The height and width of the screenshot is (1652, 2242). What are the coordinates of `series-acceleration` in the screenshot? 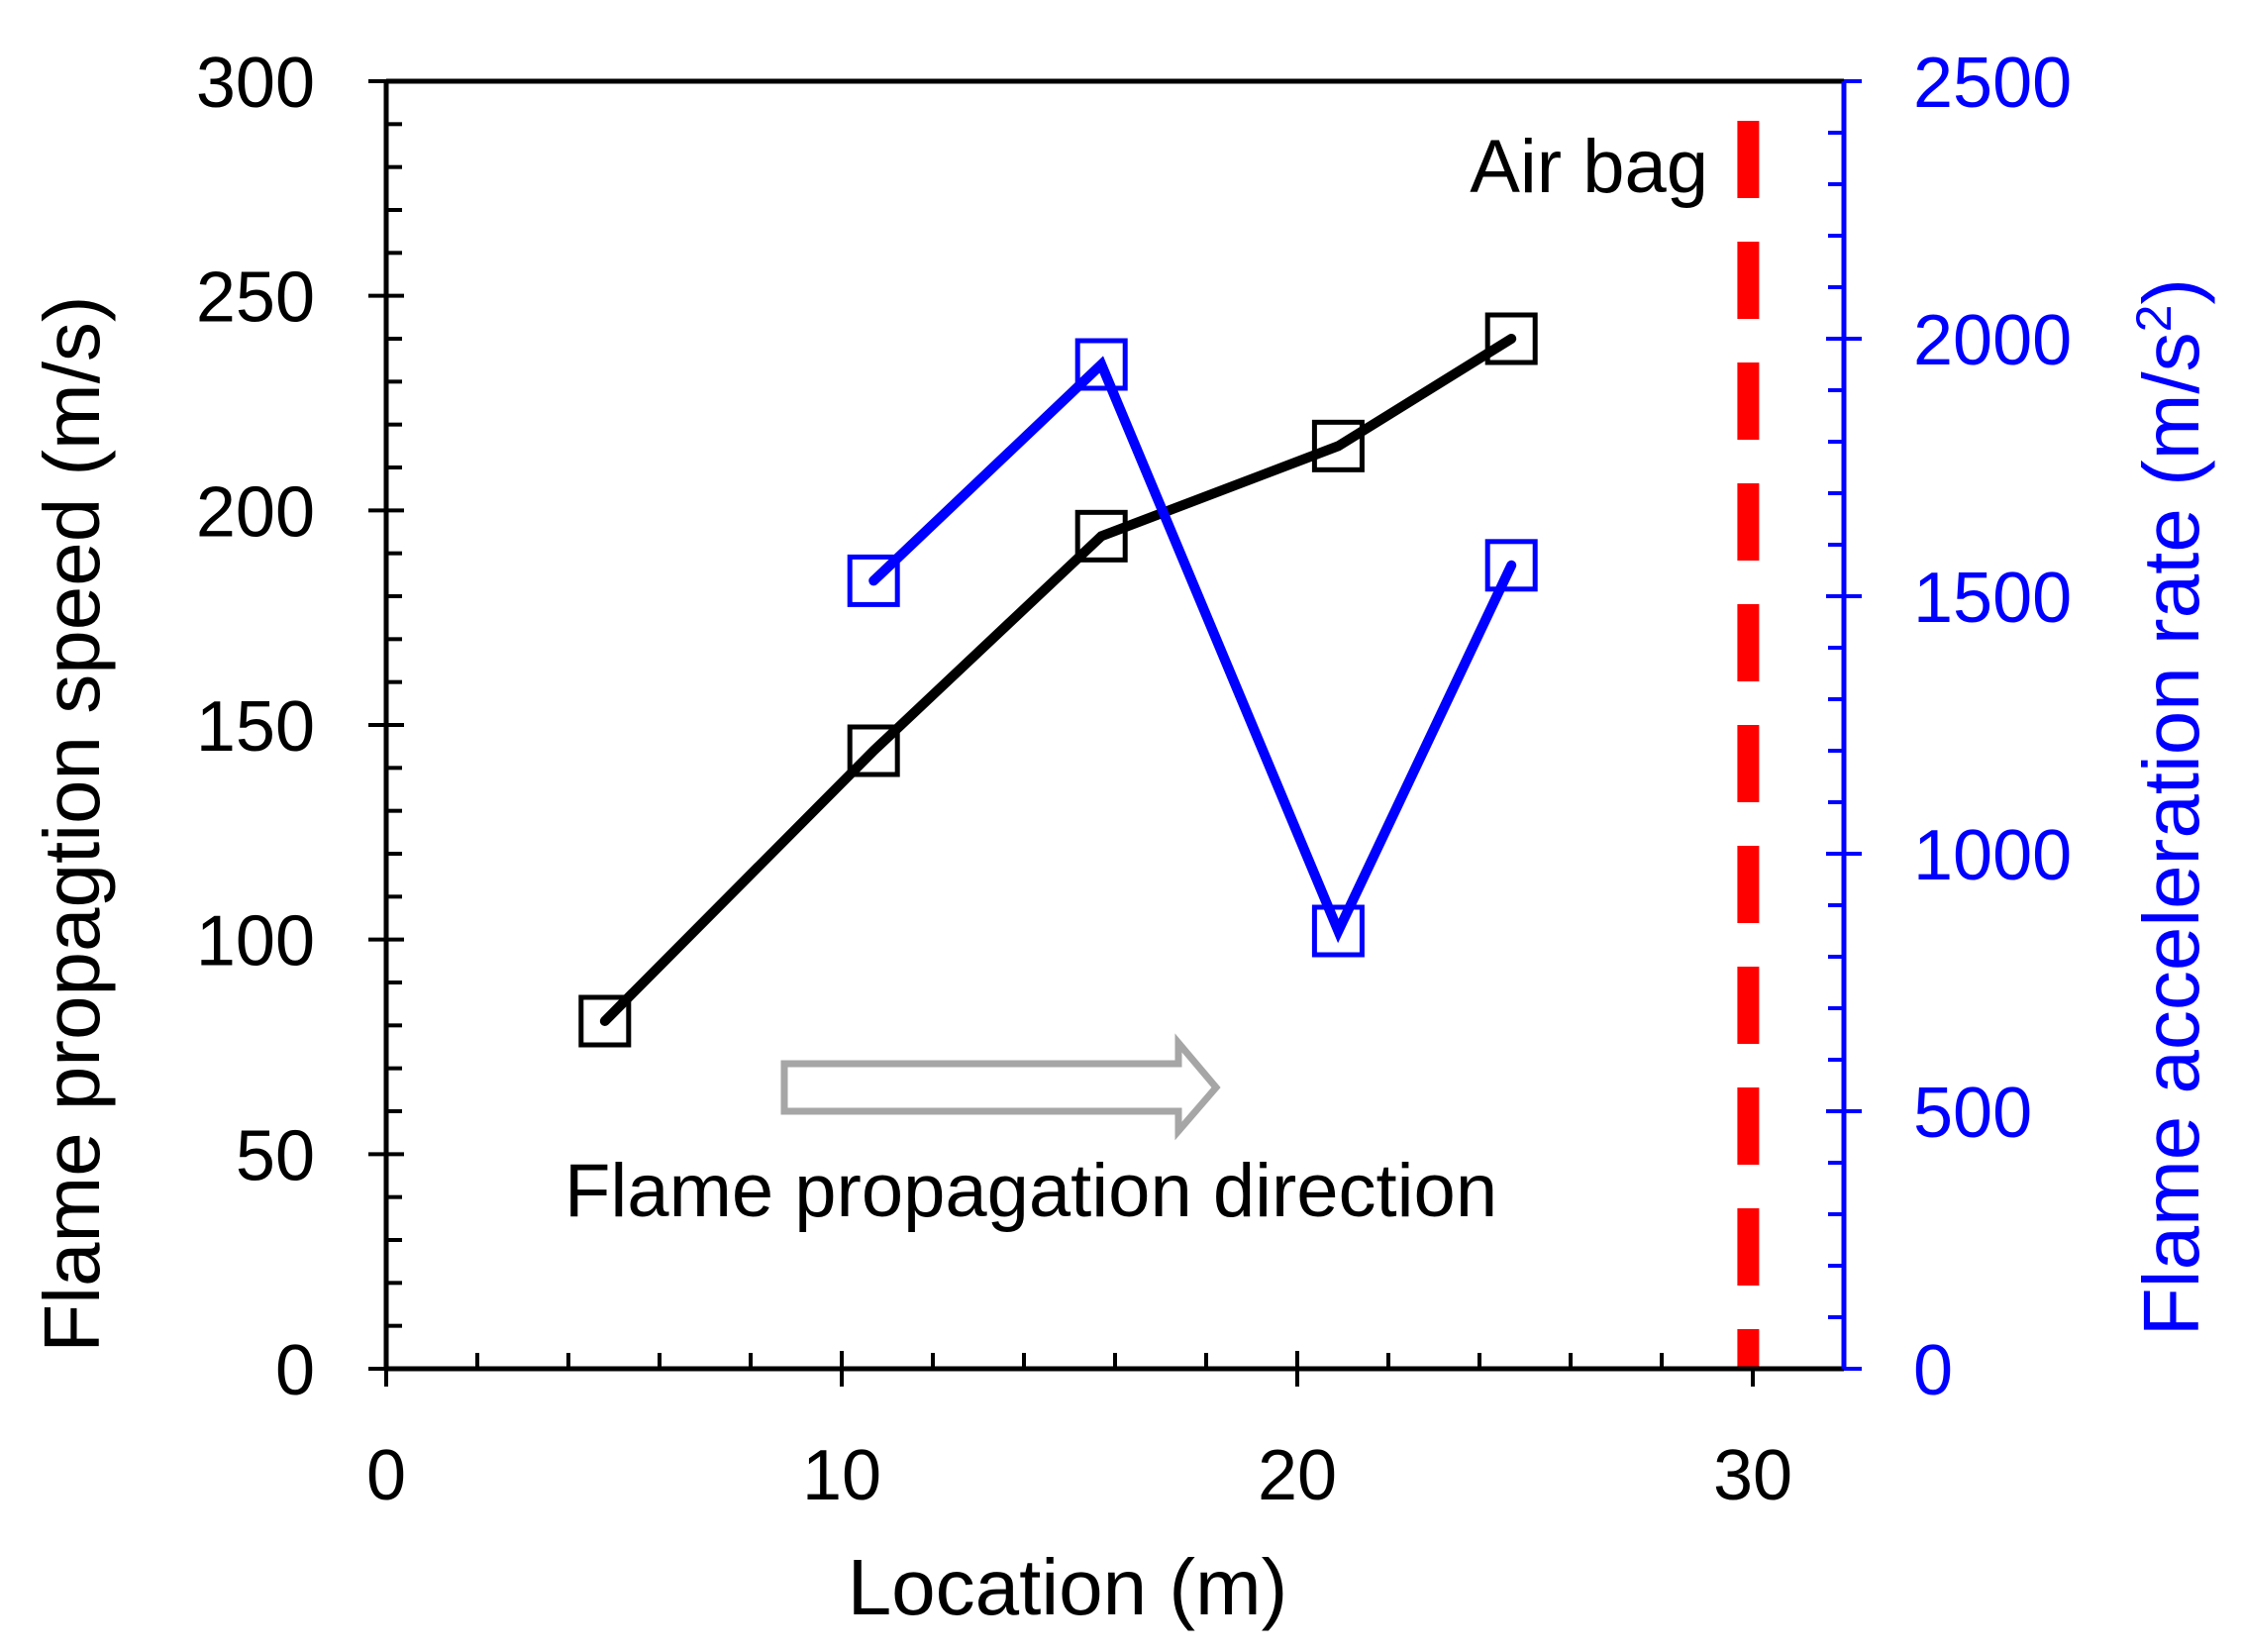 It's located at (1192, 648).